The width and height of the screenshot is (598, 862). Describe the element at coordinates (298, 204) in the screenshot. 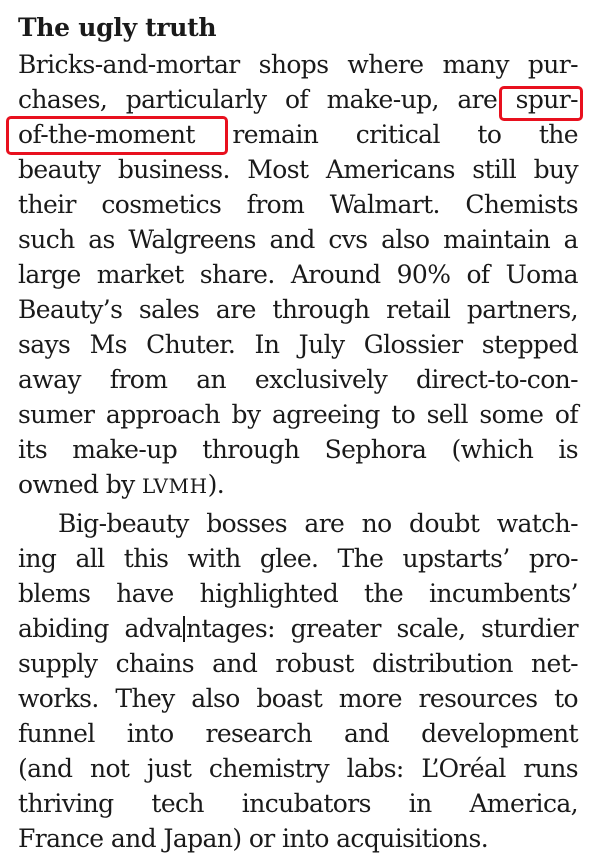

I see `paragraph-1-line-5: their cosmetics from Walmart. Chemists` at that location.